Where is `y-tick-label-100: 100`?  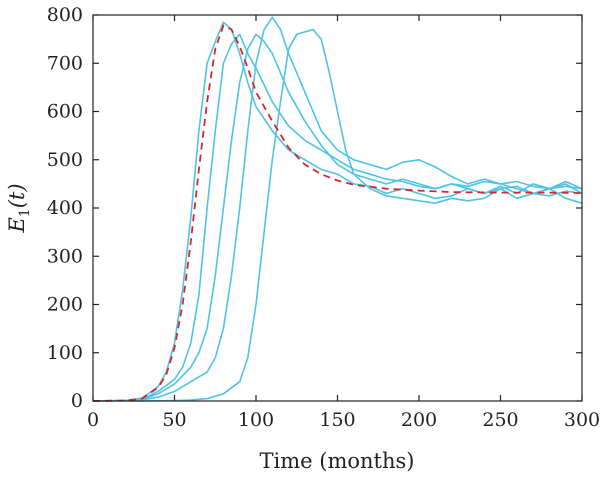
y-tick-label-100: 100 is located at coordinates (65, 353).